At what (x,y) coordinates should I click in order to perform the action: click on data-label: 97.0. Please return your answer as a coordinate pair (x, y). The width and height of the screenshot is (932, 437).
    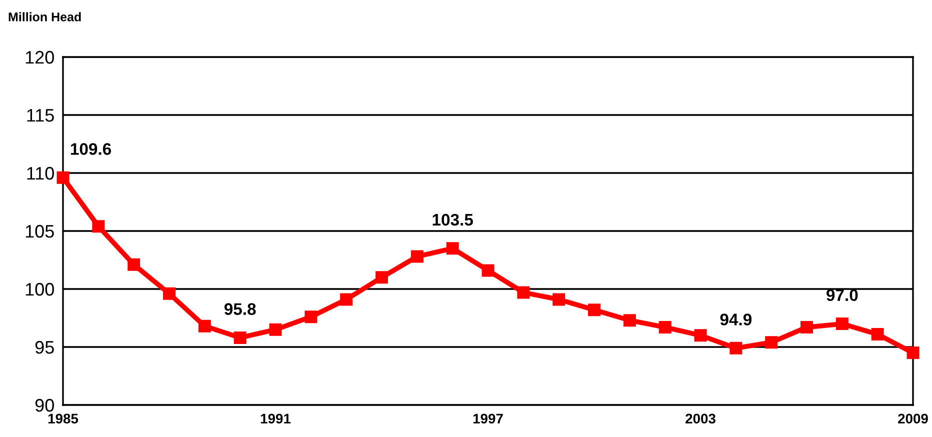
    Looking at the image, I should click on (842, 295).